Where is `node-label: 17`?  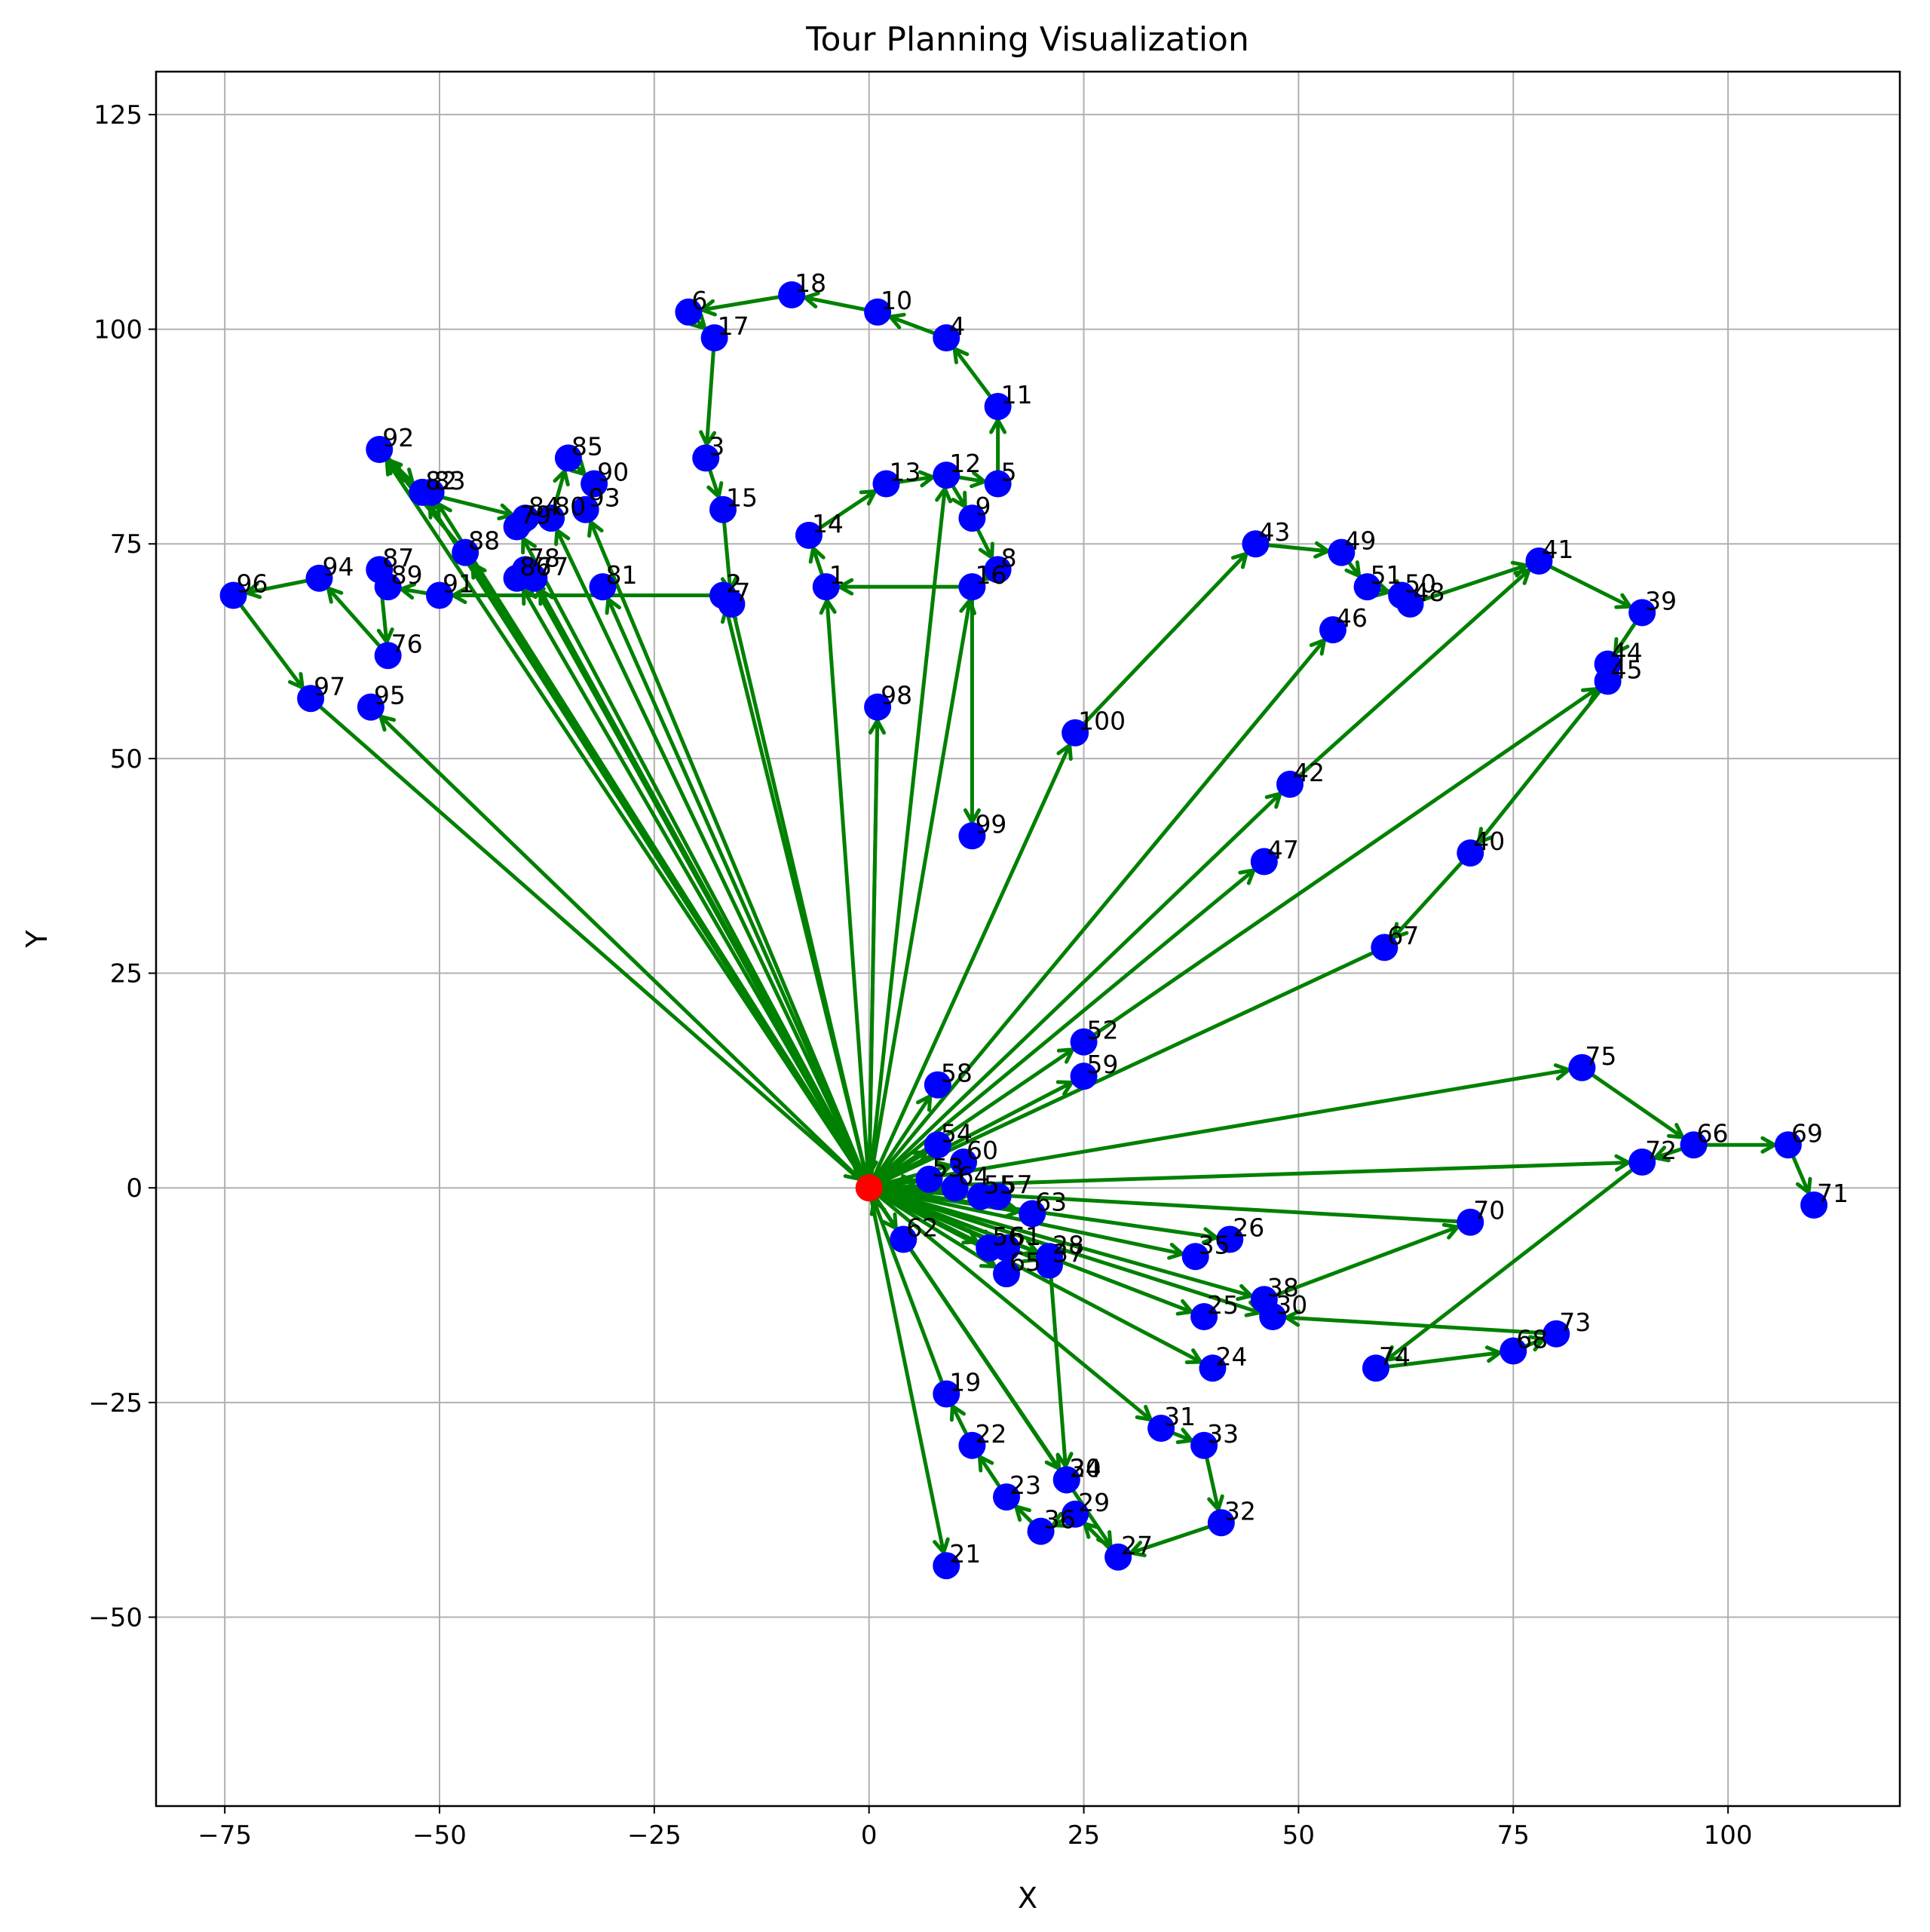
node-label: 17 is located at coordinates (733, 326).